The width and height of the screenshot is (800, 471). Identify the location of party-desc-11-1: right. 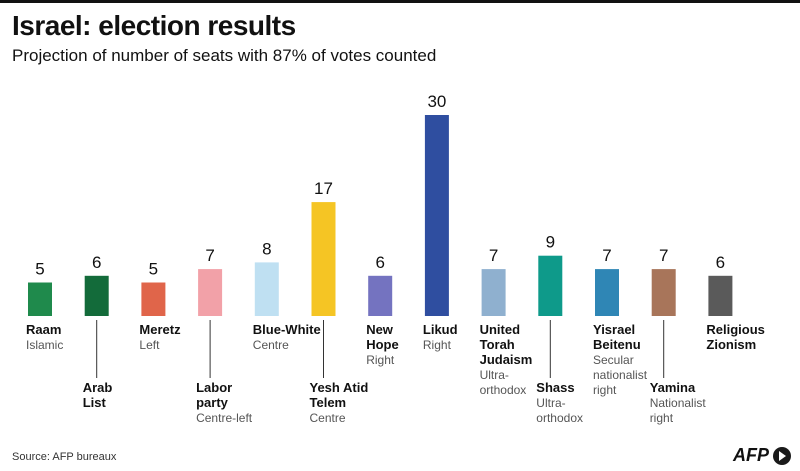
(662, 418).